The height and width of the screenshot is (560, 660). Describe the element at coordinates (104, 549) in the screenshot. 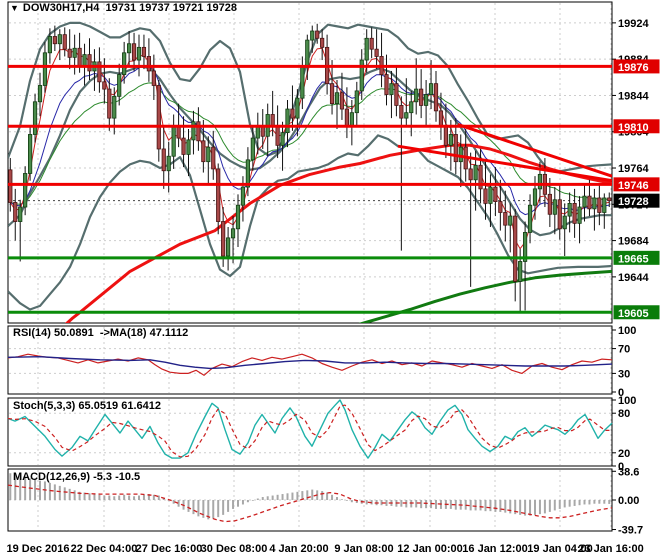

I see `time-axis-label: 22 Dec 04:00` at that location.